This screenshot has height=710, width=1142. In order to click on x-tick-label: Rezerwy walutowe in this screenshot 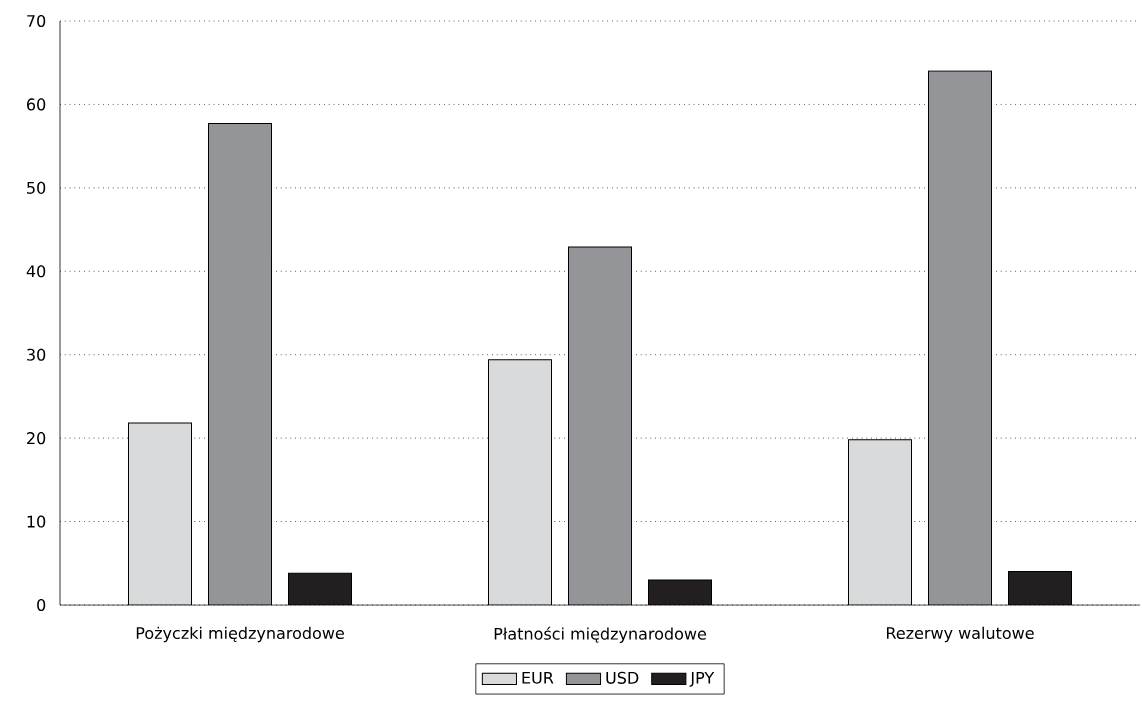, I will do `click(960, 634)`.